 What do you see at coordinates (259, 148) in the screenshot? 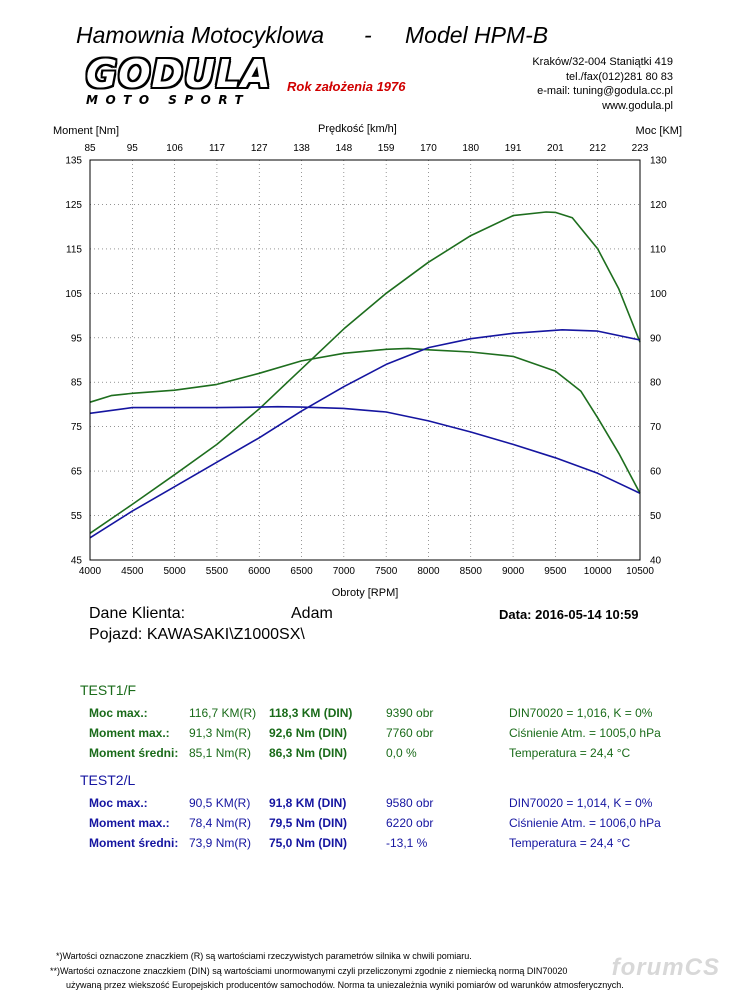
I see `speed-tick-label: 127` at bounding box center [259, 148].